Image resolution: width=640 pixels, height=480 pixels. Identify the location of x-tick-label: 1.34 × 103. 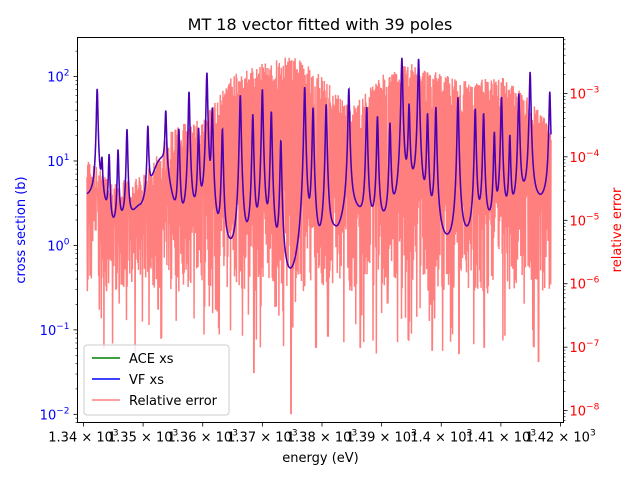
(83, 437).